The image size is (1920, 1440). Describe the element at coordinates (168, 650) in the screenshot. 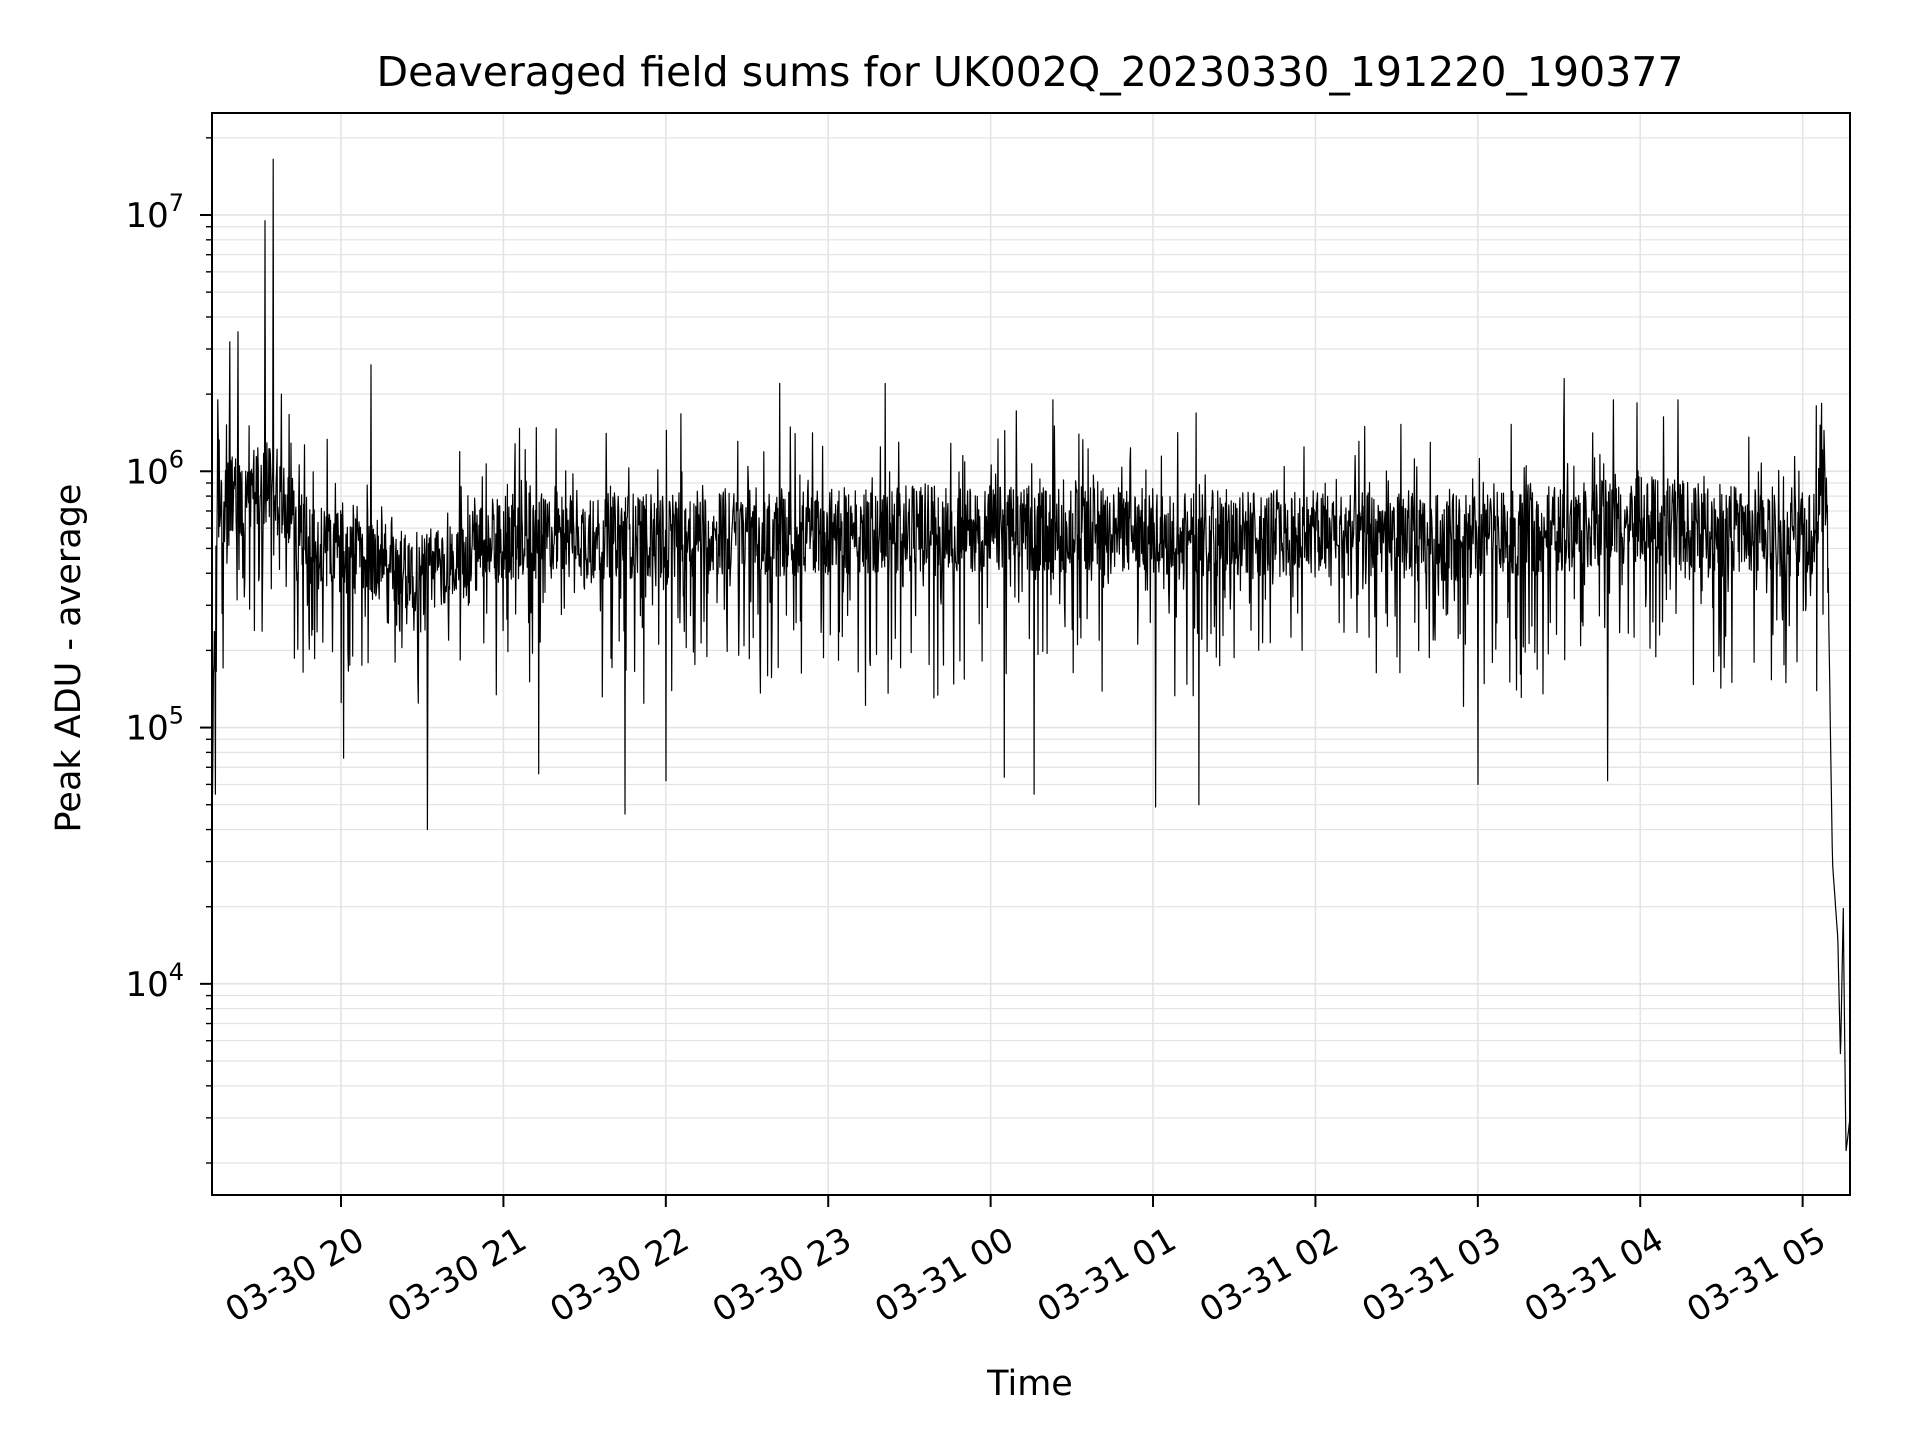

I see `y-axis-ticks: 10⁴ 10⁵ 10⁶ 10⁷` at that location.